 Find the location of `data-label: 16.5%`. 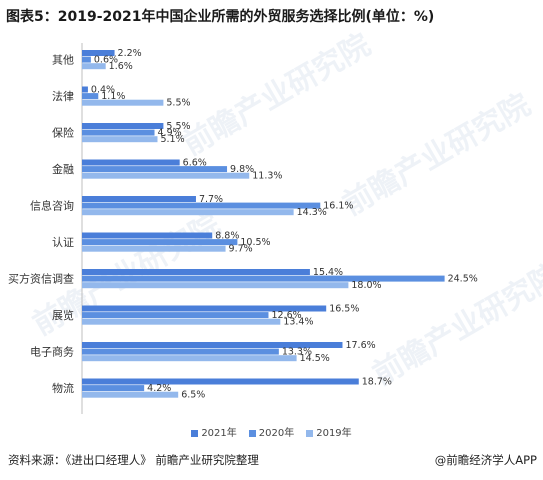

data-label: 16.5% is located at coordinates (344, 308).